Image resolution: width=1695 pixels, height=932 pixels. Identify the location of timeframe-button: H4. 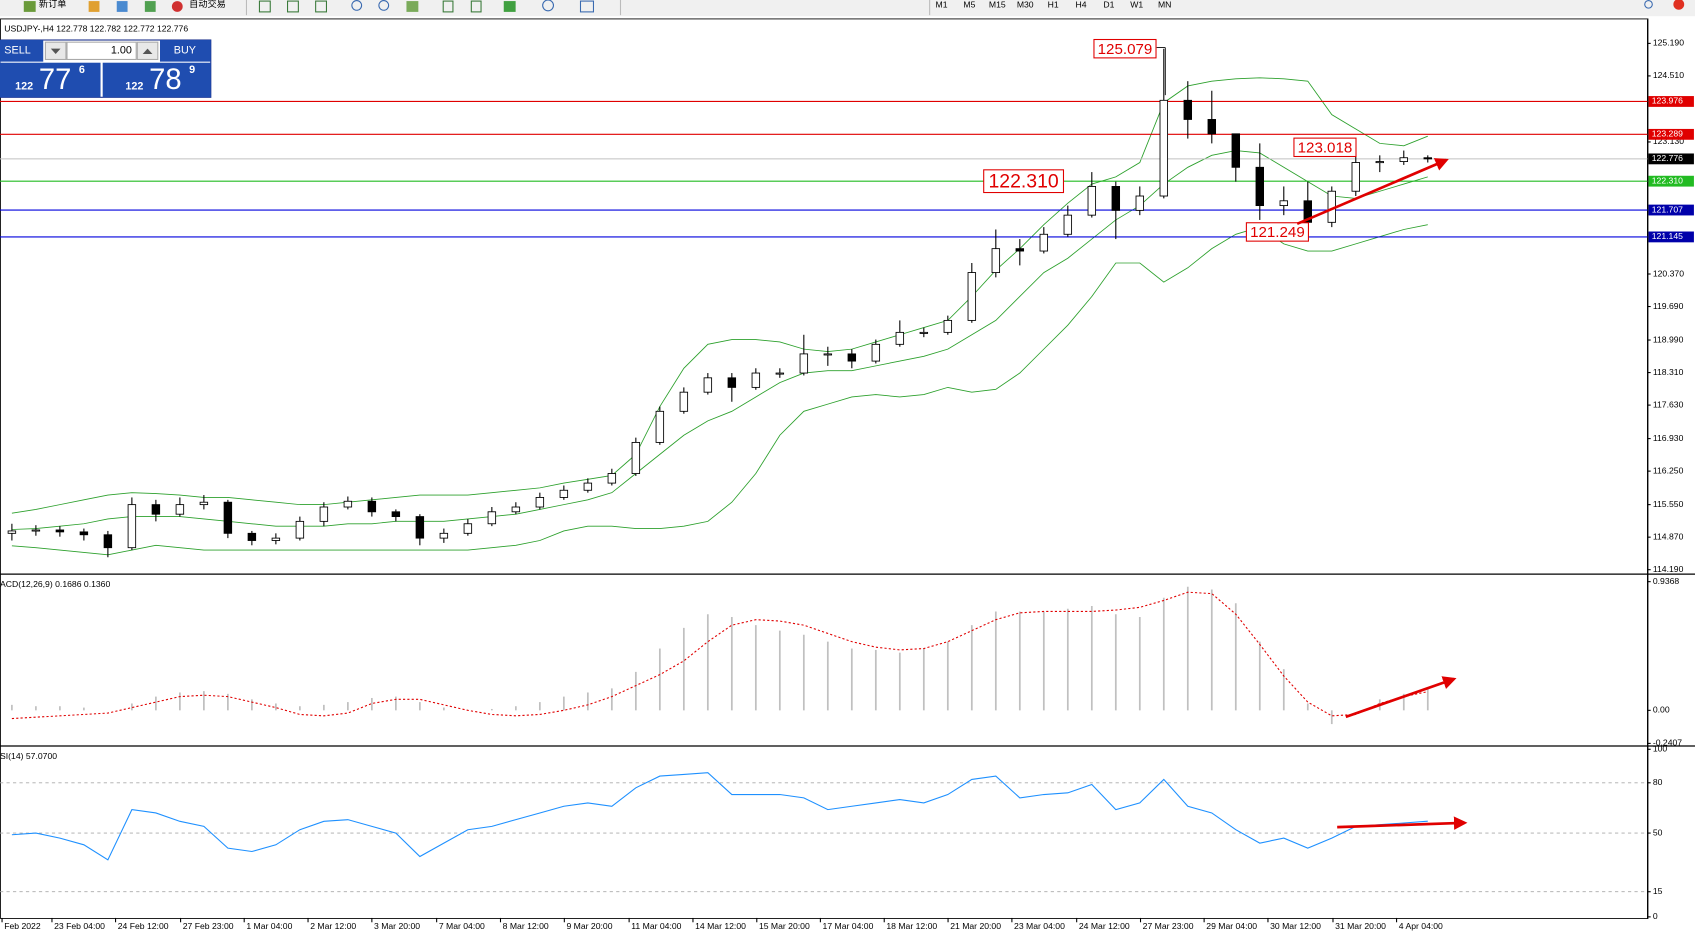
(1080, 5).